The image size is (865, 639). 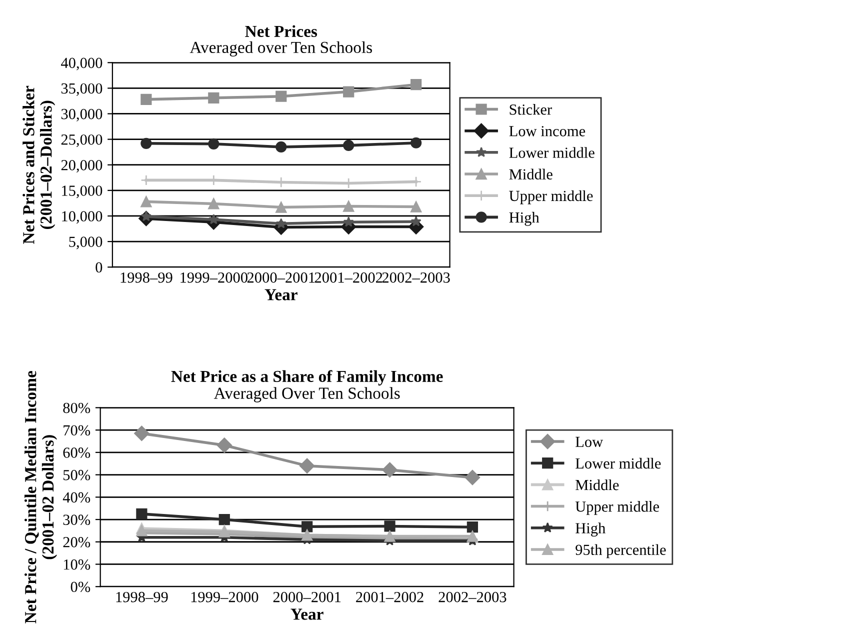 What do you see at coordinates (281, 48) in the screenshot?
I see `chart-subtitle: Averaged over Ten Schools` at bounding box center [281, 48].